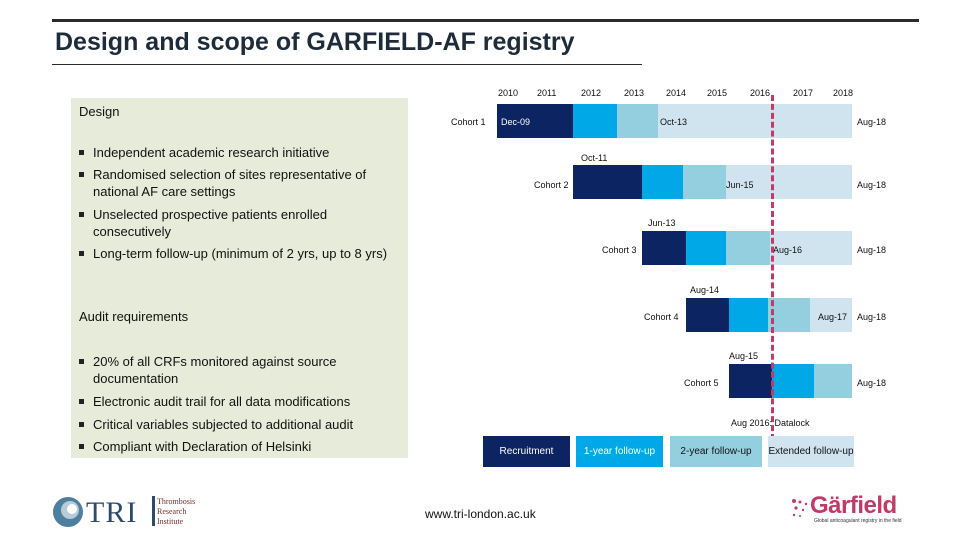  Describe the element at coordinates (811, 451) in the screenshot. I see `legend-extended-follow-up: Extended follow-up` at that location.